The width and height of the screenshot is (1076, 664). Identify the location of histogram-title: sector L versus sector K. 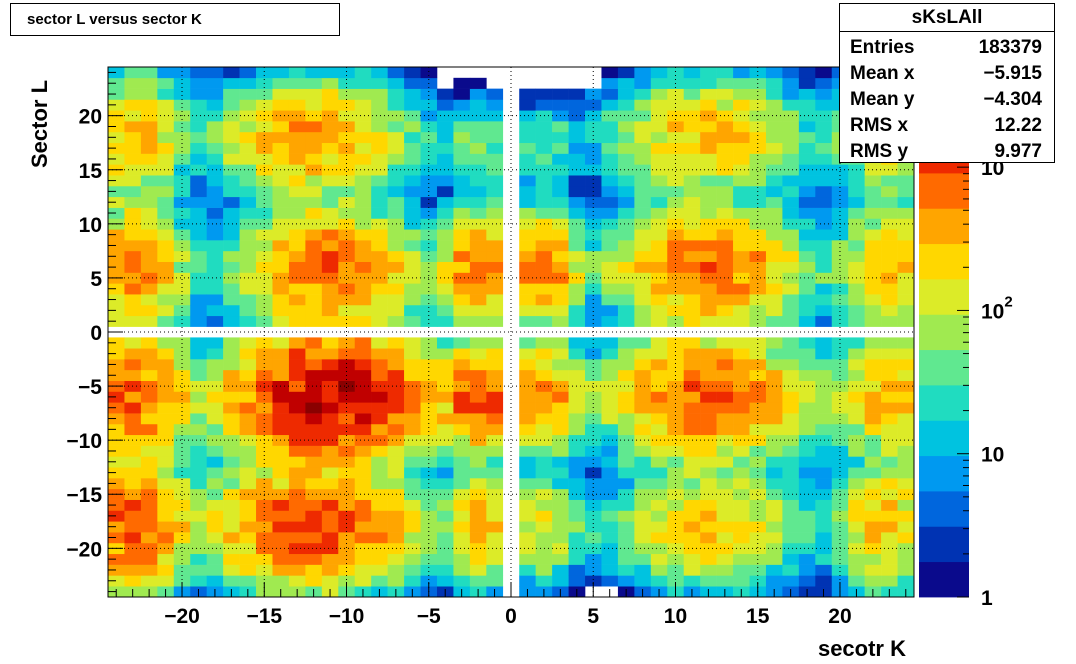
(175, 19).